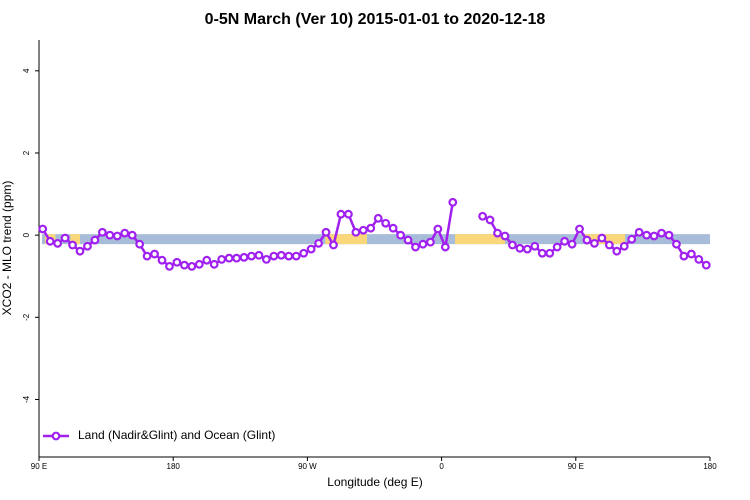 The height and width of the screenshot is (500, 750). What do you see at coordinates (26, 399) in the screenshot?
I see `y-tick-label: -4` at bounding box center [26, 399].